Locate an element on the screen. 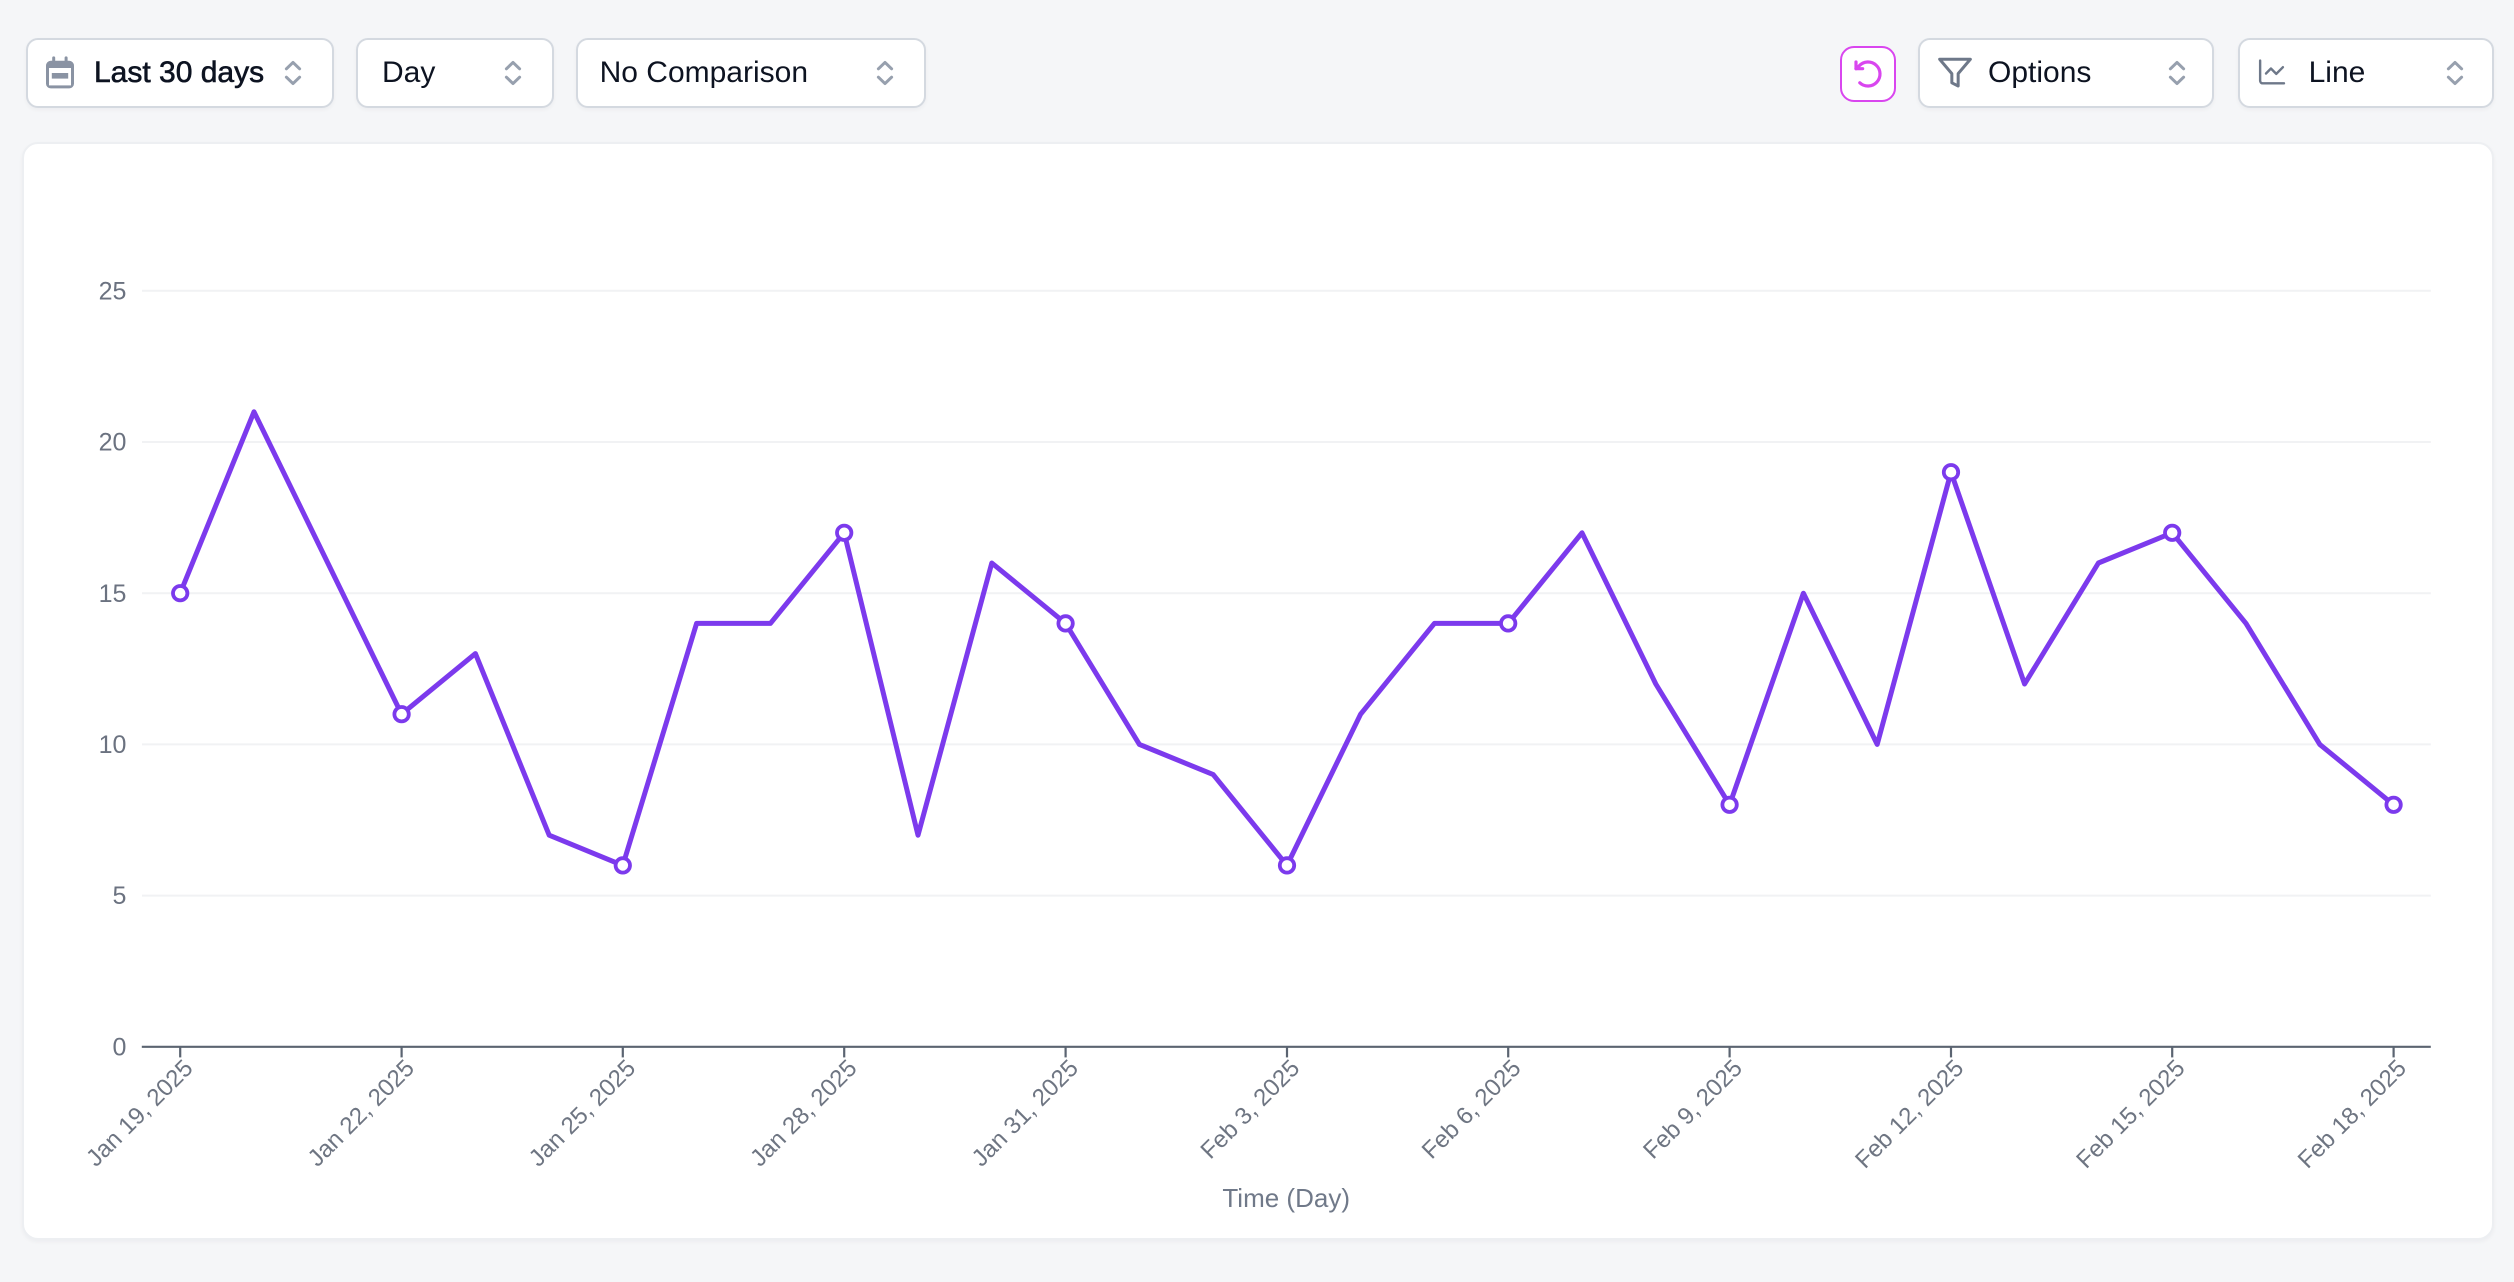 The height and width of the screenshot is (1282, 2514). svg-text: 20 is located at coordinates (113, 443).